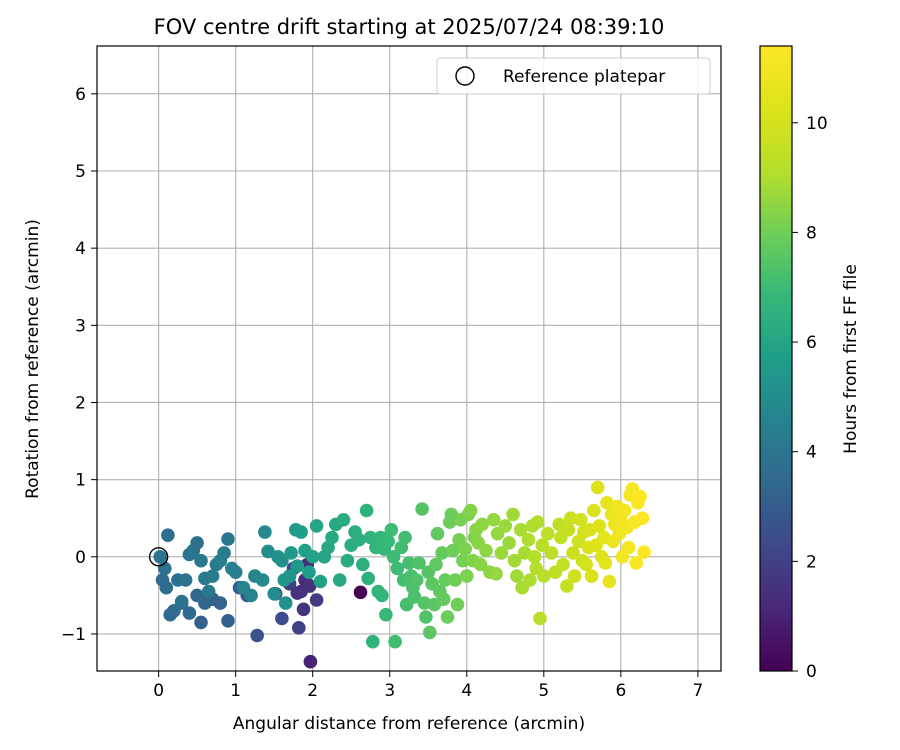 The image size is (900, 750). Describe the element at coordinates (811, 233) in the screenshot. I see `colorbar-tick-label: 8` at that location.